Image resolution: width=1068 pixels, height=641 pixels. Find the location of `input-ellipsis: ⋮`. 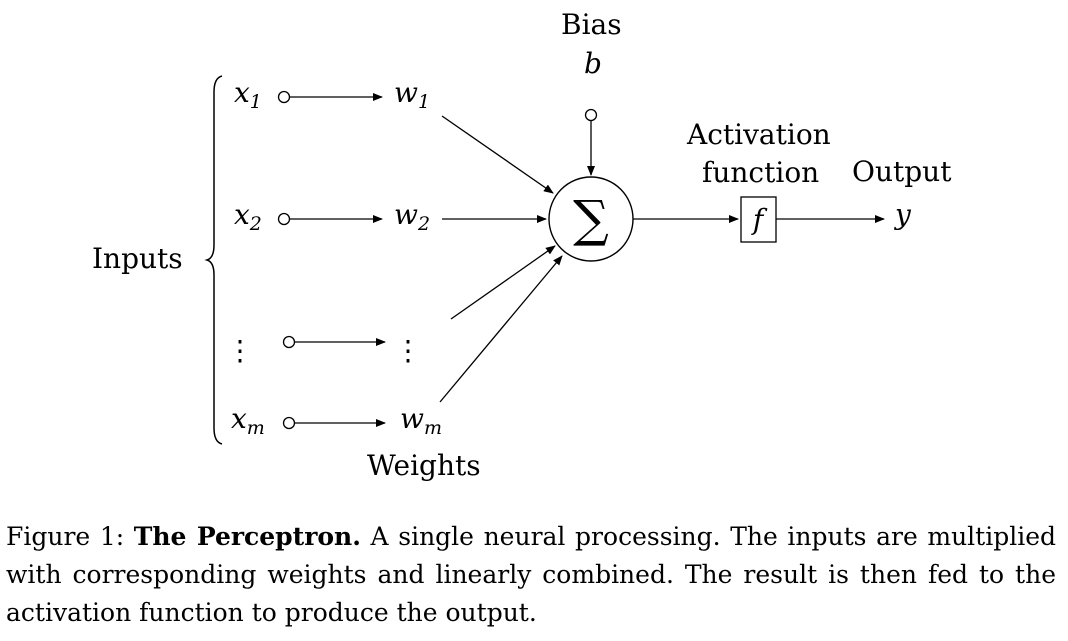

input-ellipsis: ⋮ is located at coordinates (240, 350).